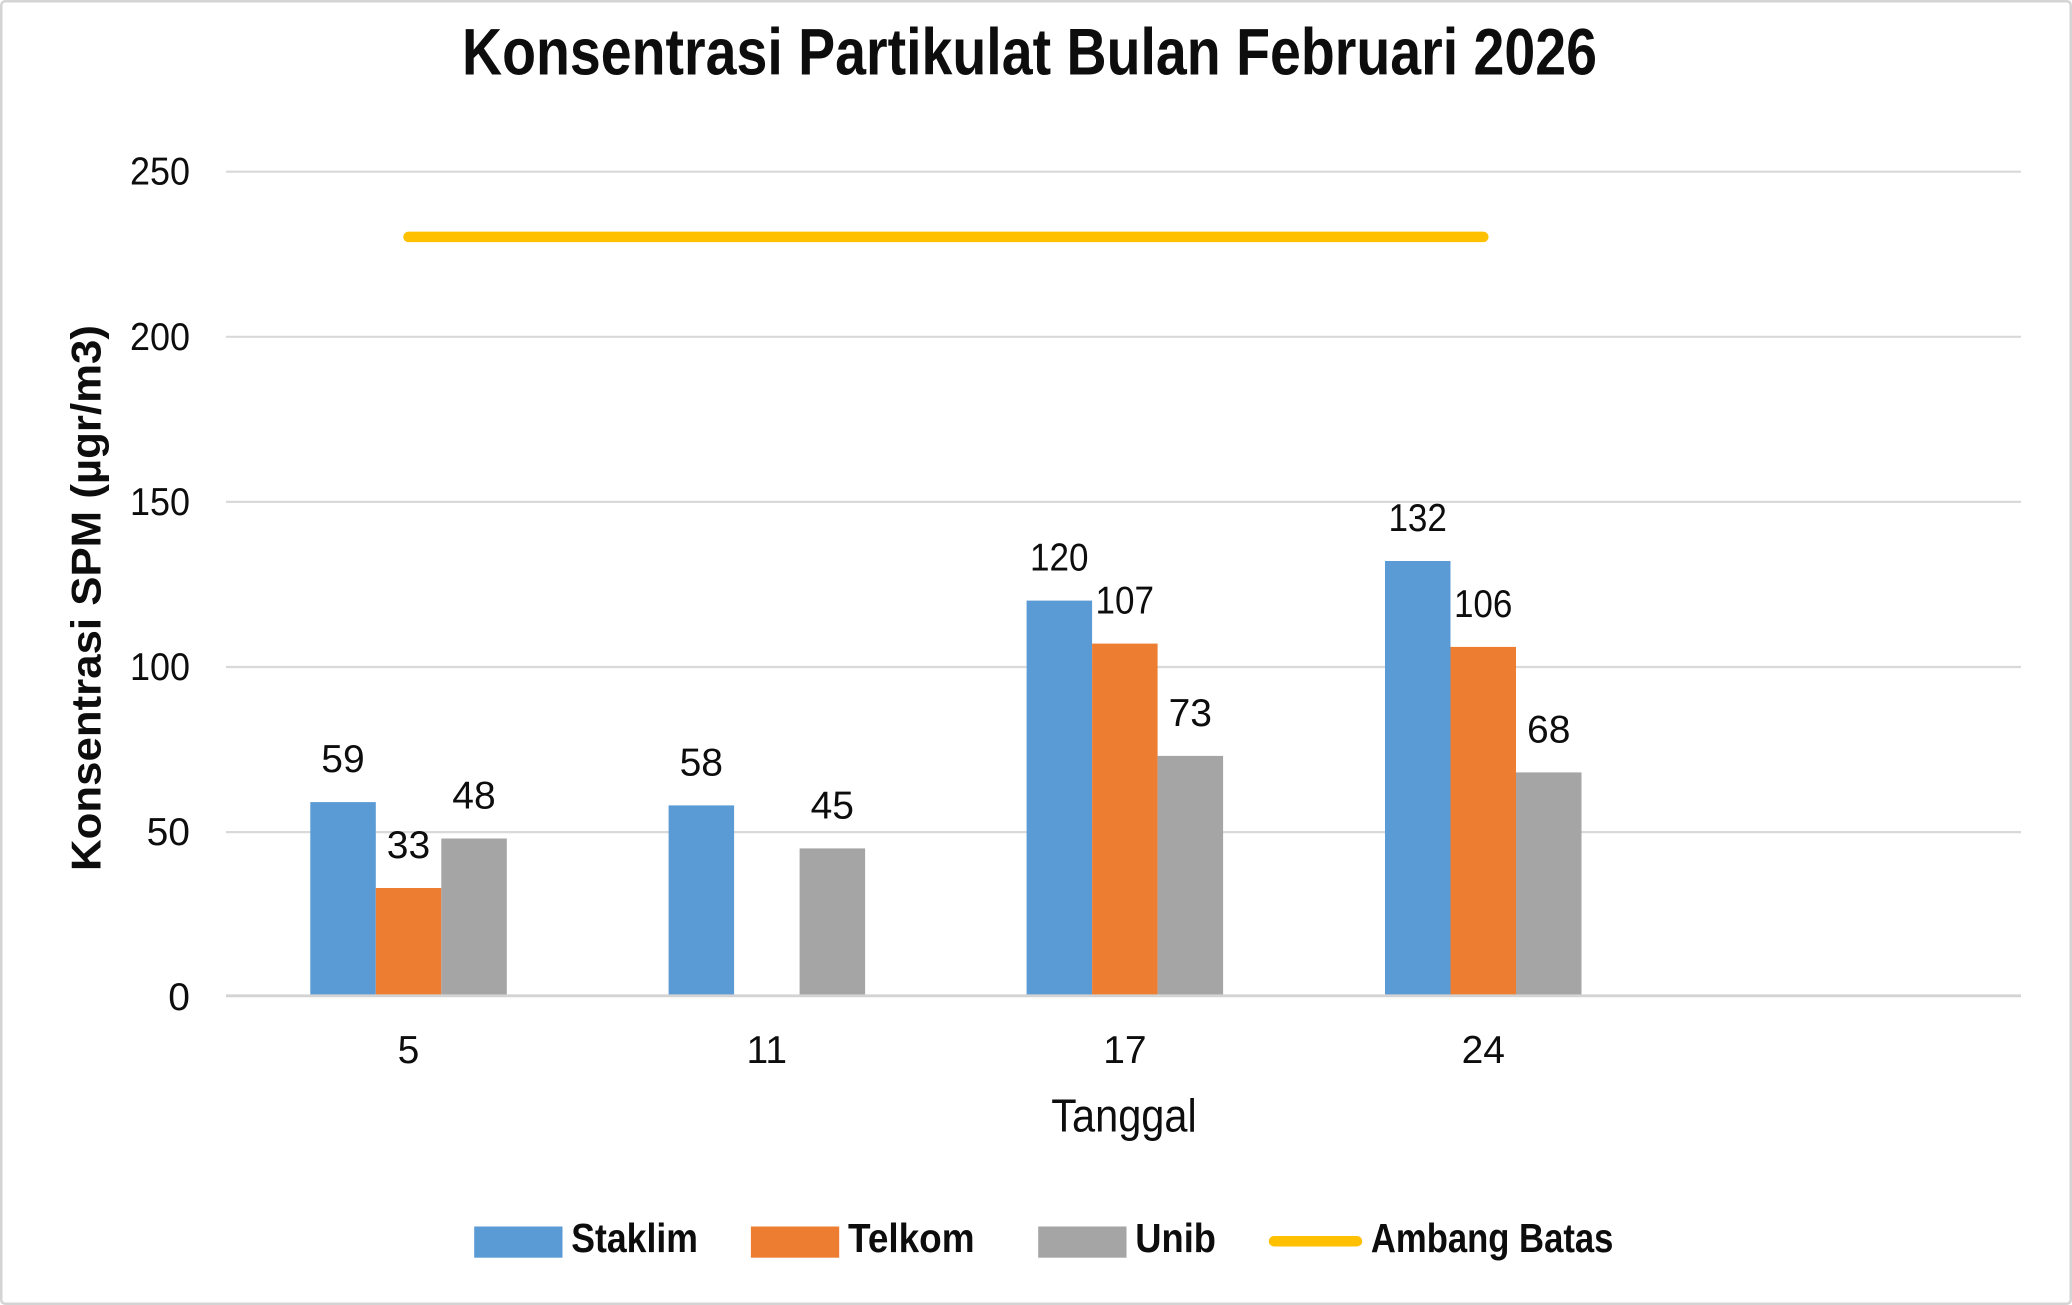  I want to click on svg-text: Tanggal, so click(1123, 1115).